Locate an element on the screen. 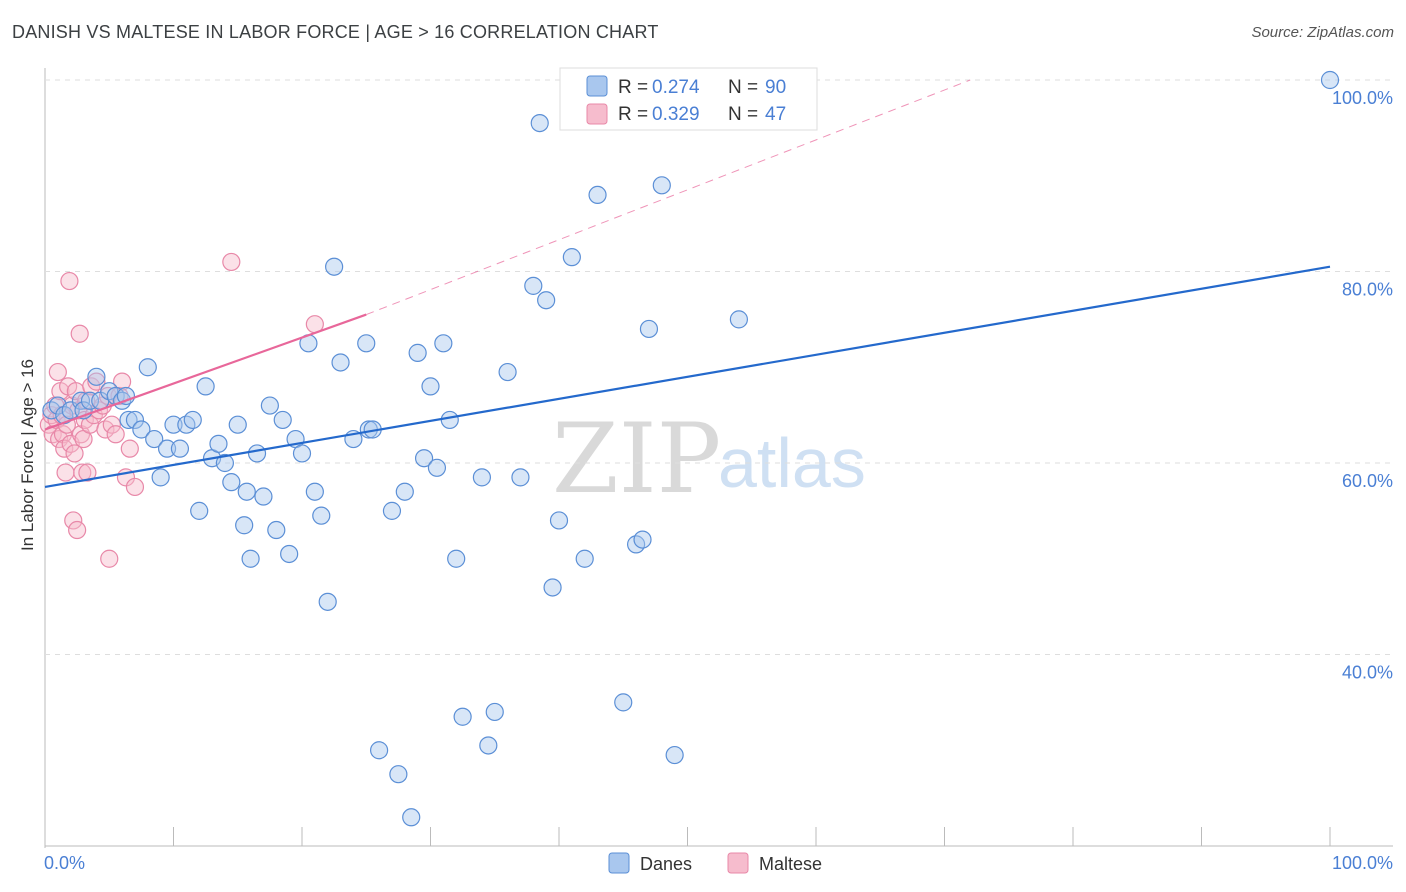  watermark-zip: ZIP is located at coordinates (636, 459).